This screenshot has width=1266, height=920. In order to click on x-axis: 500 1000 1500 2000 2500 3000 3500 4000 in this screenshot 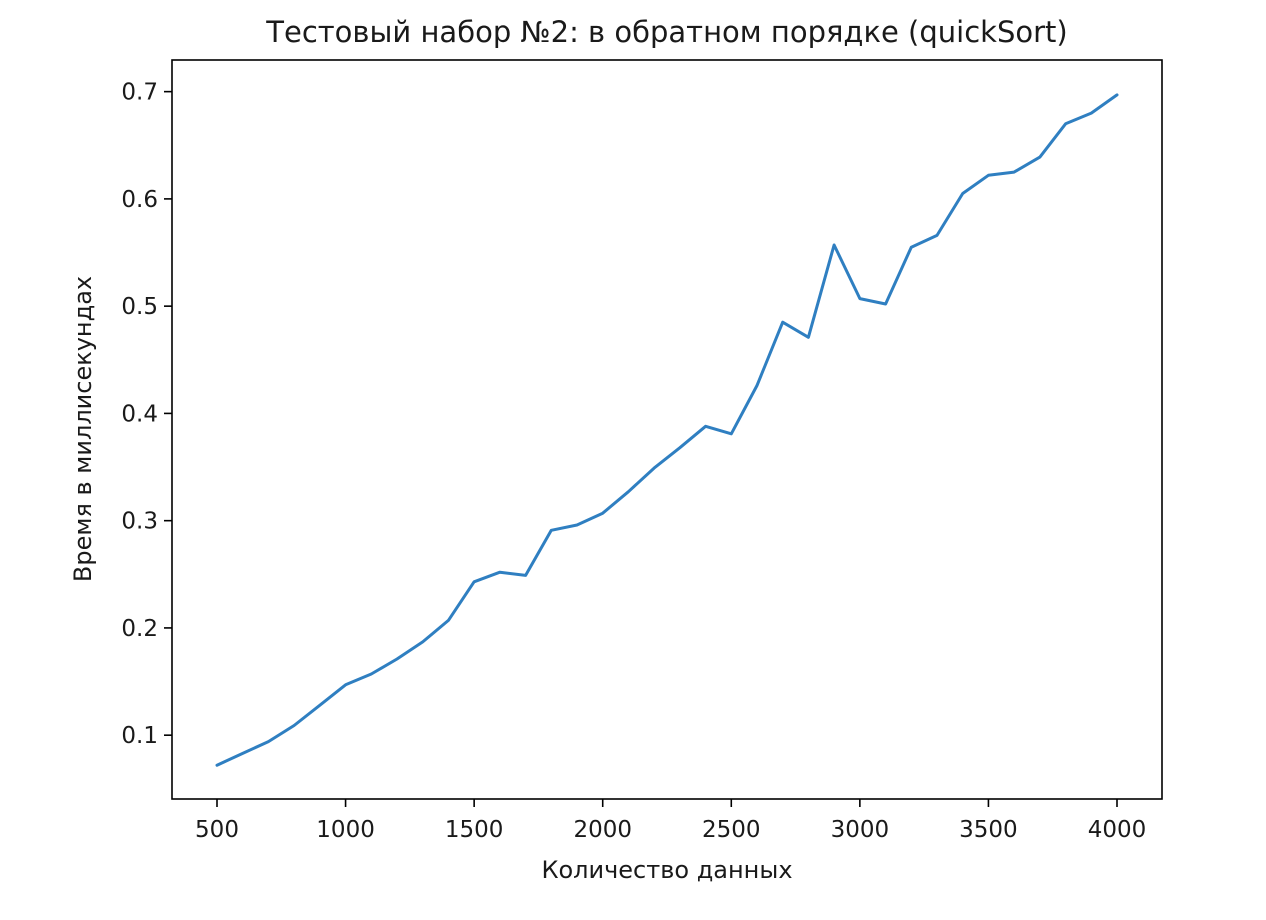, I will do `click(670, 821)`.